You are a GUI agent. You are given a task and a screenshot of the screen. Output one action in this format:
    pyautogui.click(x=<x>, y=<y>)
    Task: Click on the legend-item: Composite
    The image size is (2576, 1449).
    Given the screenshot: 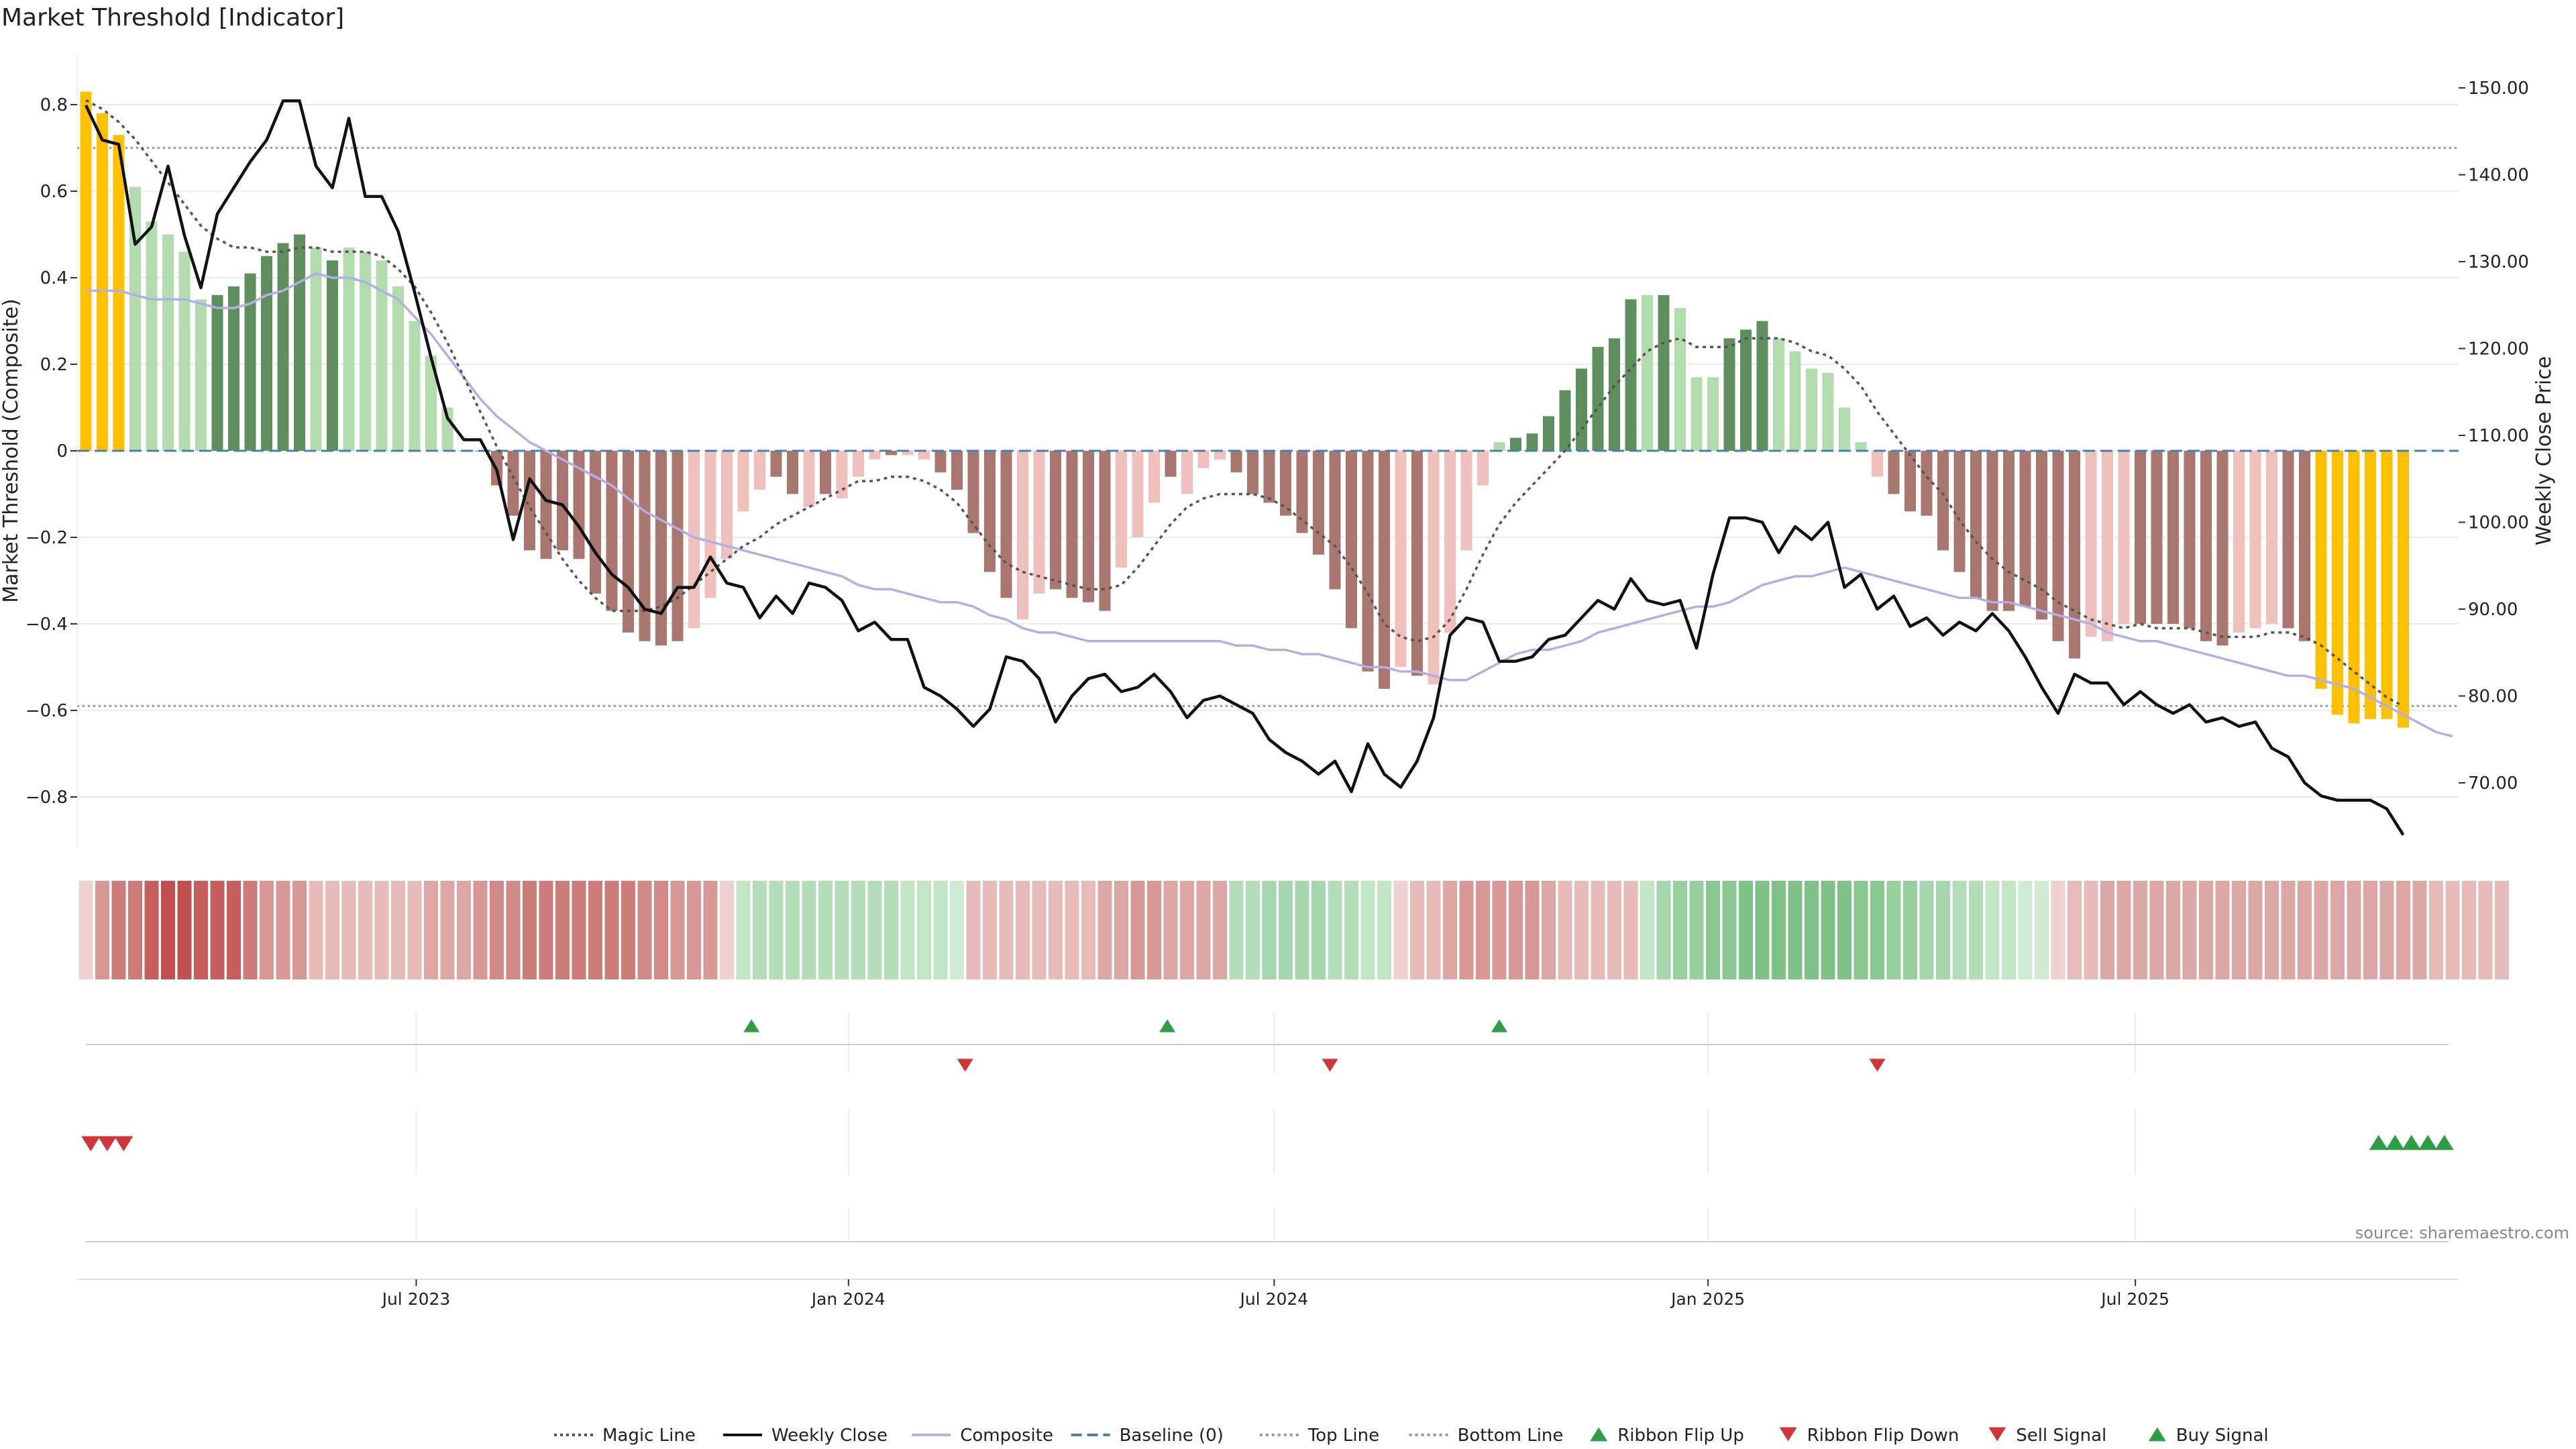 What is the action you would take?
    pyautogui.click(x=982, y=1436)
    